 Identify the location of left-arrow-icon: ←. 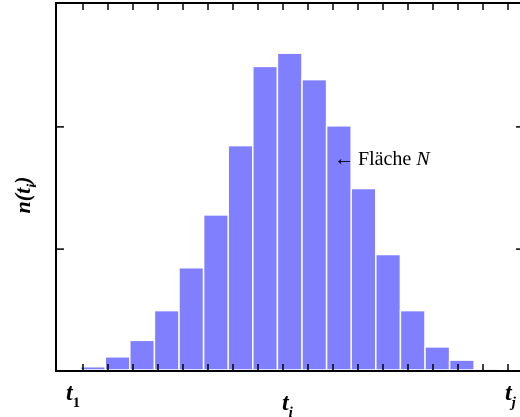
(344, 159).